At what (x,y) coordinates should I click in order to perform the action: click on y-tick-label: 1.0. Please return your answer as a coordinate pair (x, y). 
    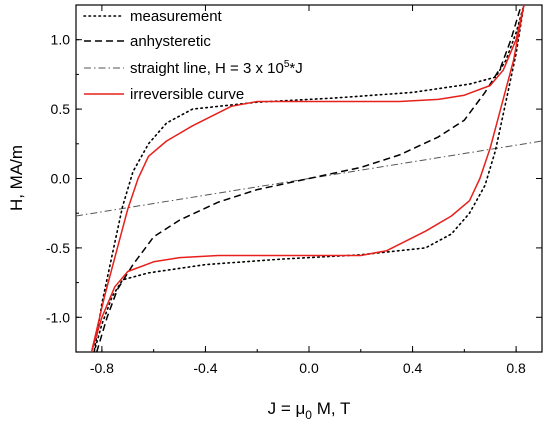
    Looking at the image, I should click on (61, 40).